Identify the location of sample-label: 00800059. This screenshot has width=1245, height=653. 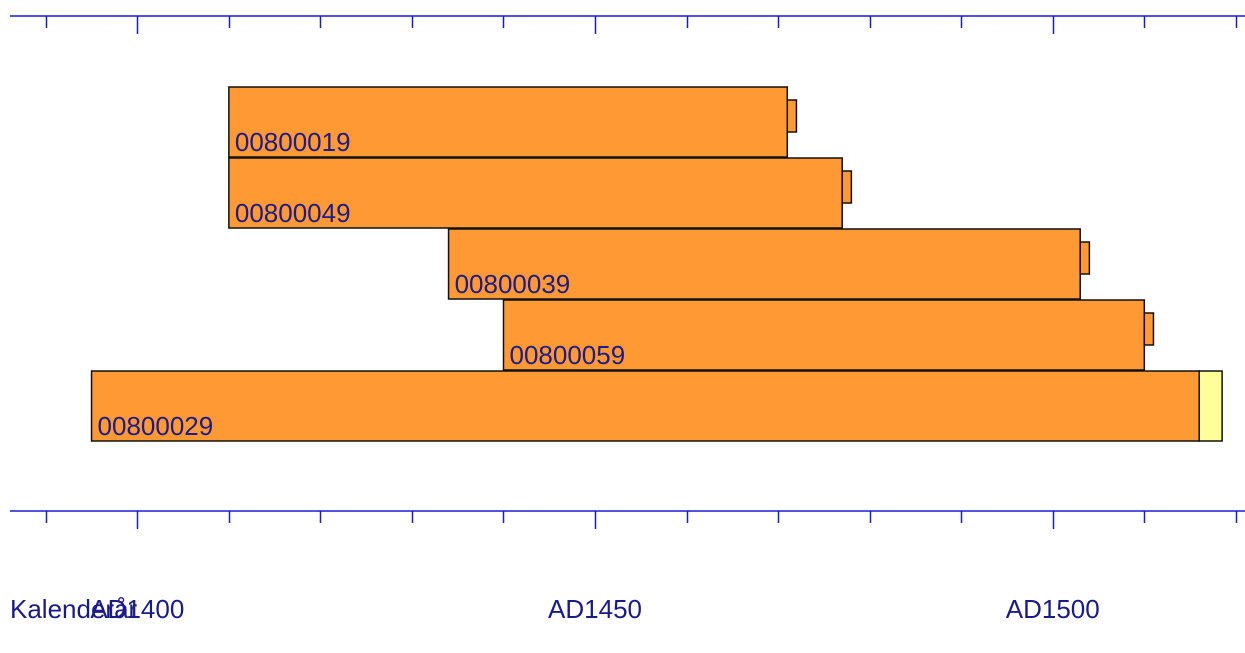
(567, 355).